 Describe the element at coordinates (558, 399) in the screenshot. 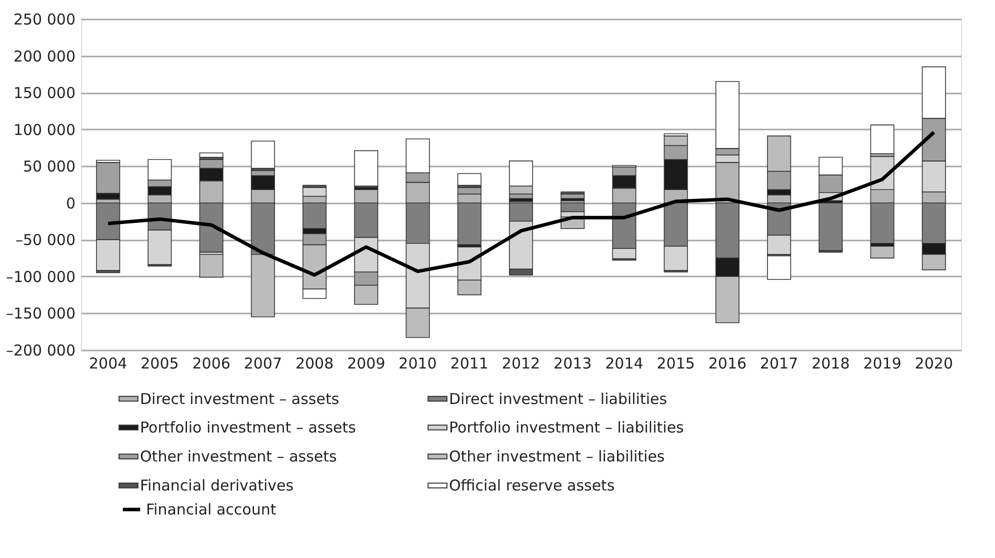

I see `legend-label: Direct investment – liabilities` at that location.